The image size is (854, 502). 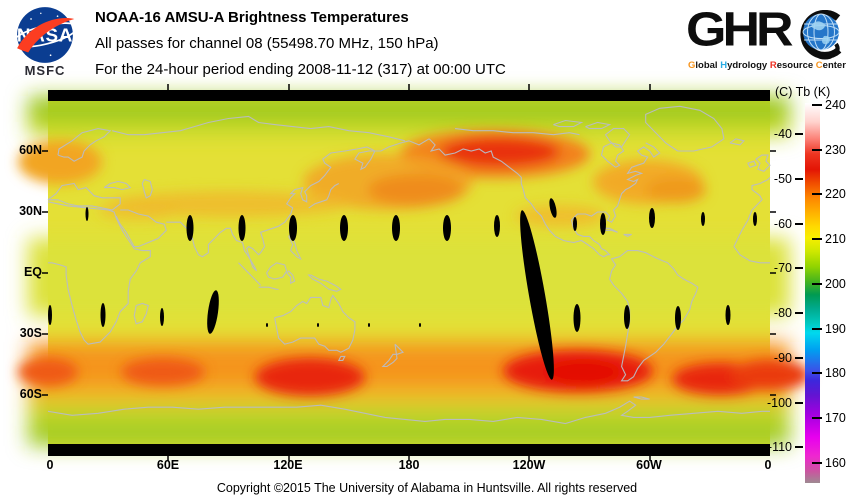 What do you see at coordinates (835, 150) in the screenshot?
I see `kelvin-tick-label: 230` at bounding box center [835, 150].